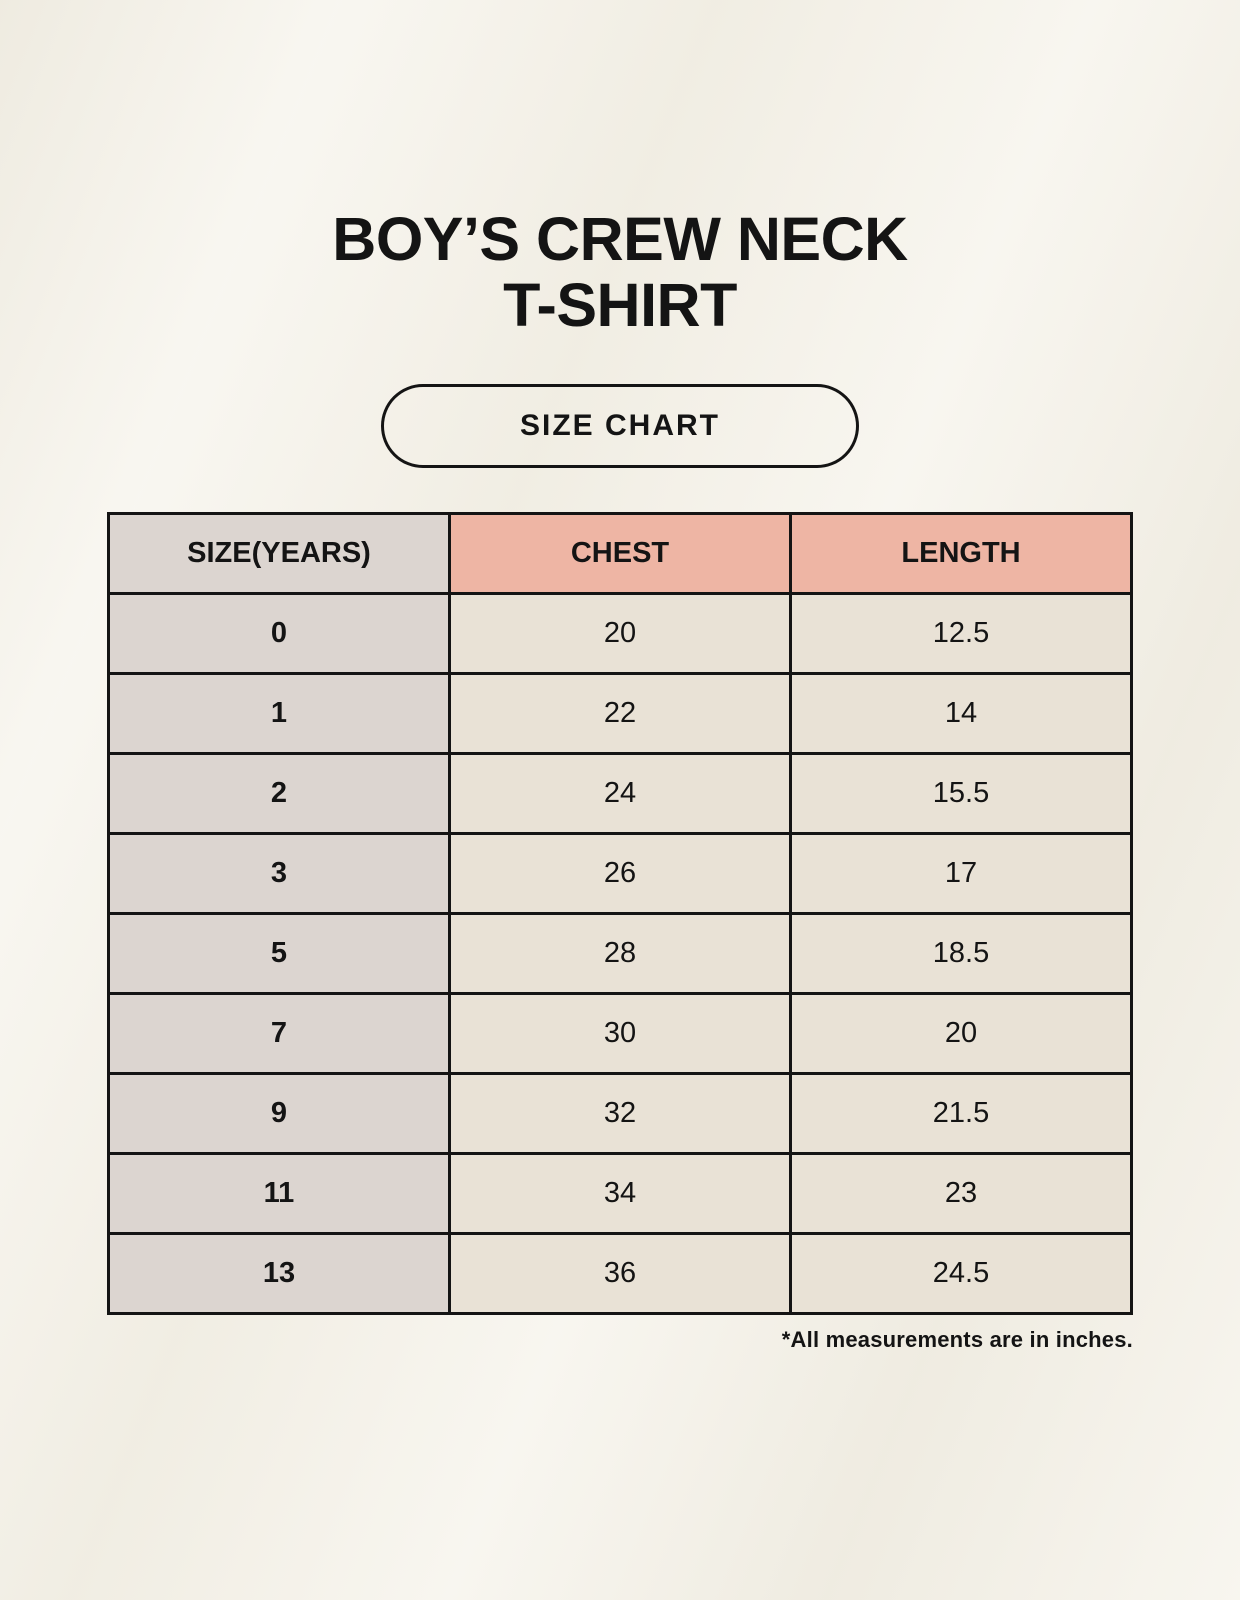  I want to click on size-cell: 1, so click(279, 713).